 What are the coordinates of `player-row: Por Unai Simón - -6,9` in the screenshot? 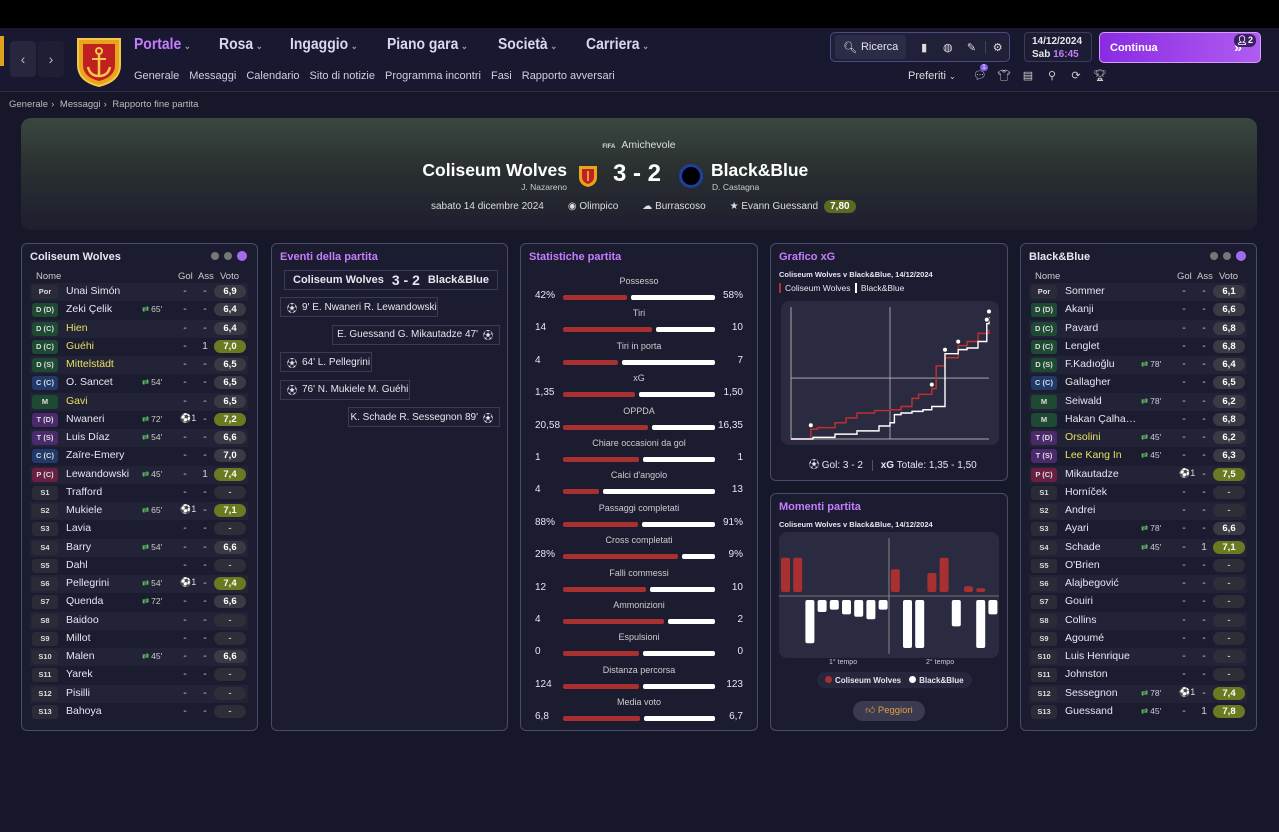 It's located at (139, 292).